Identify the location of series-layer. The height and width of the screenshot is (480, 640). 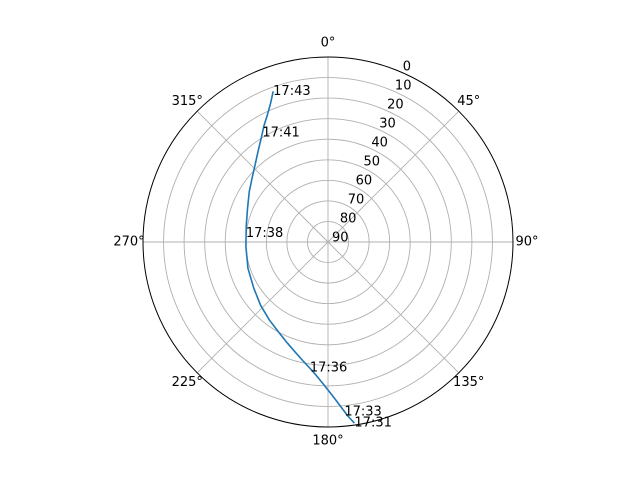
(300, 257).